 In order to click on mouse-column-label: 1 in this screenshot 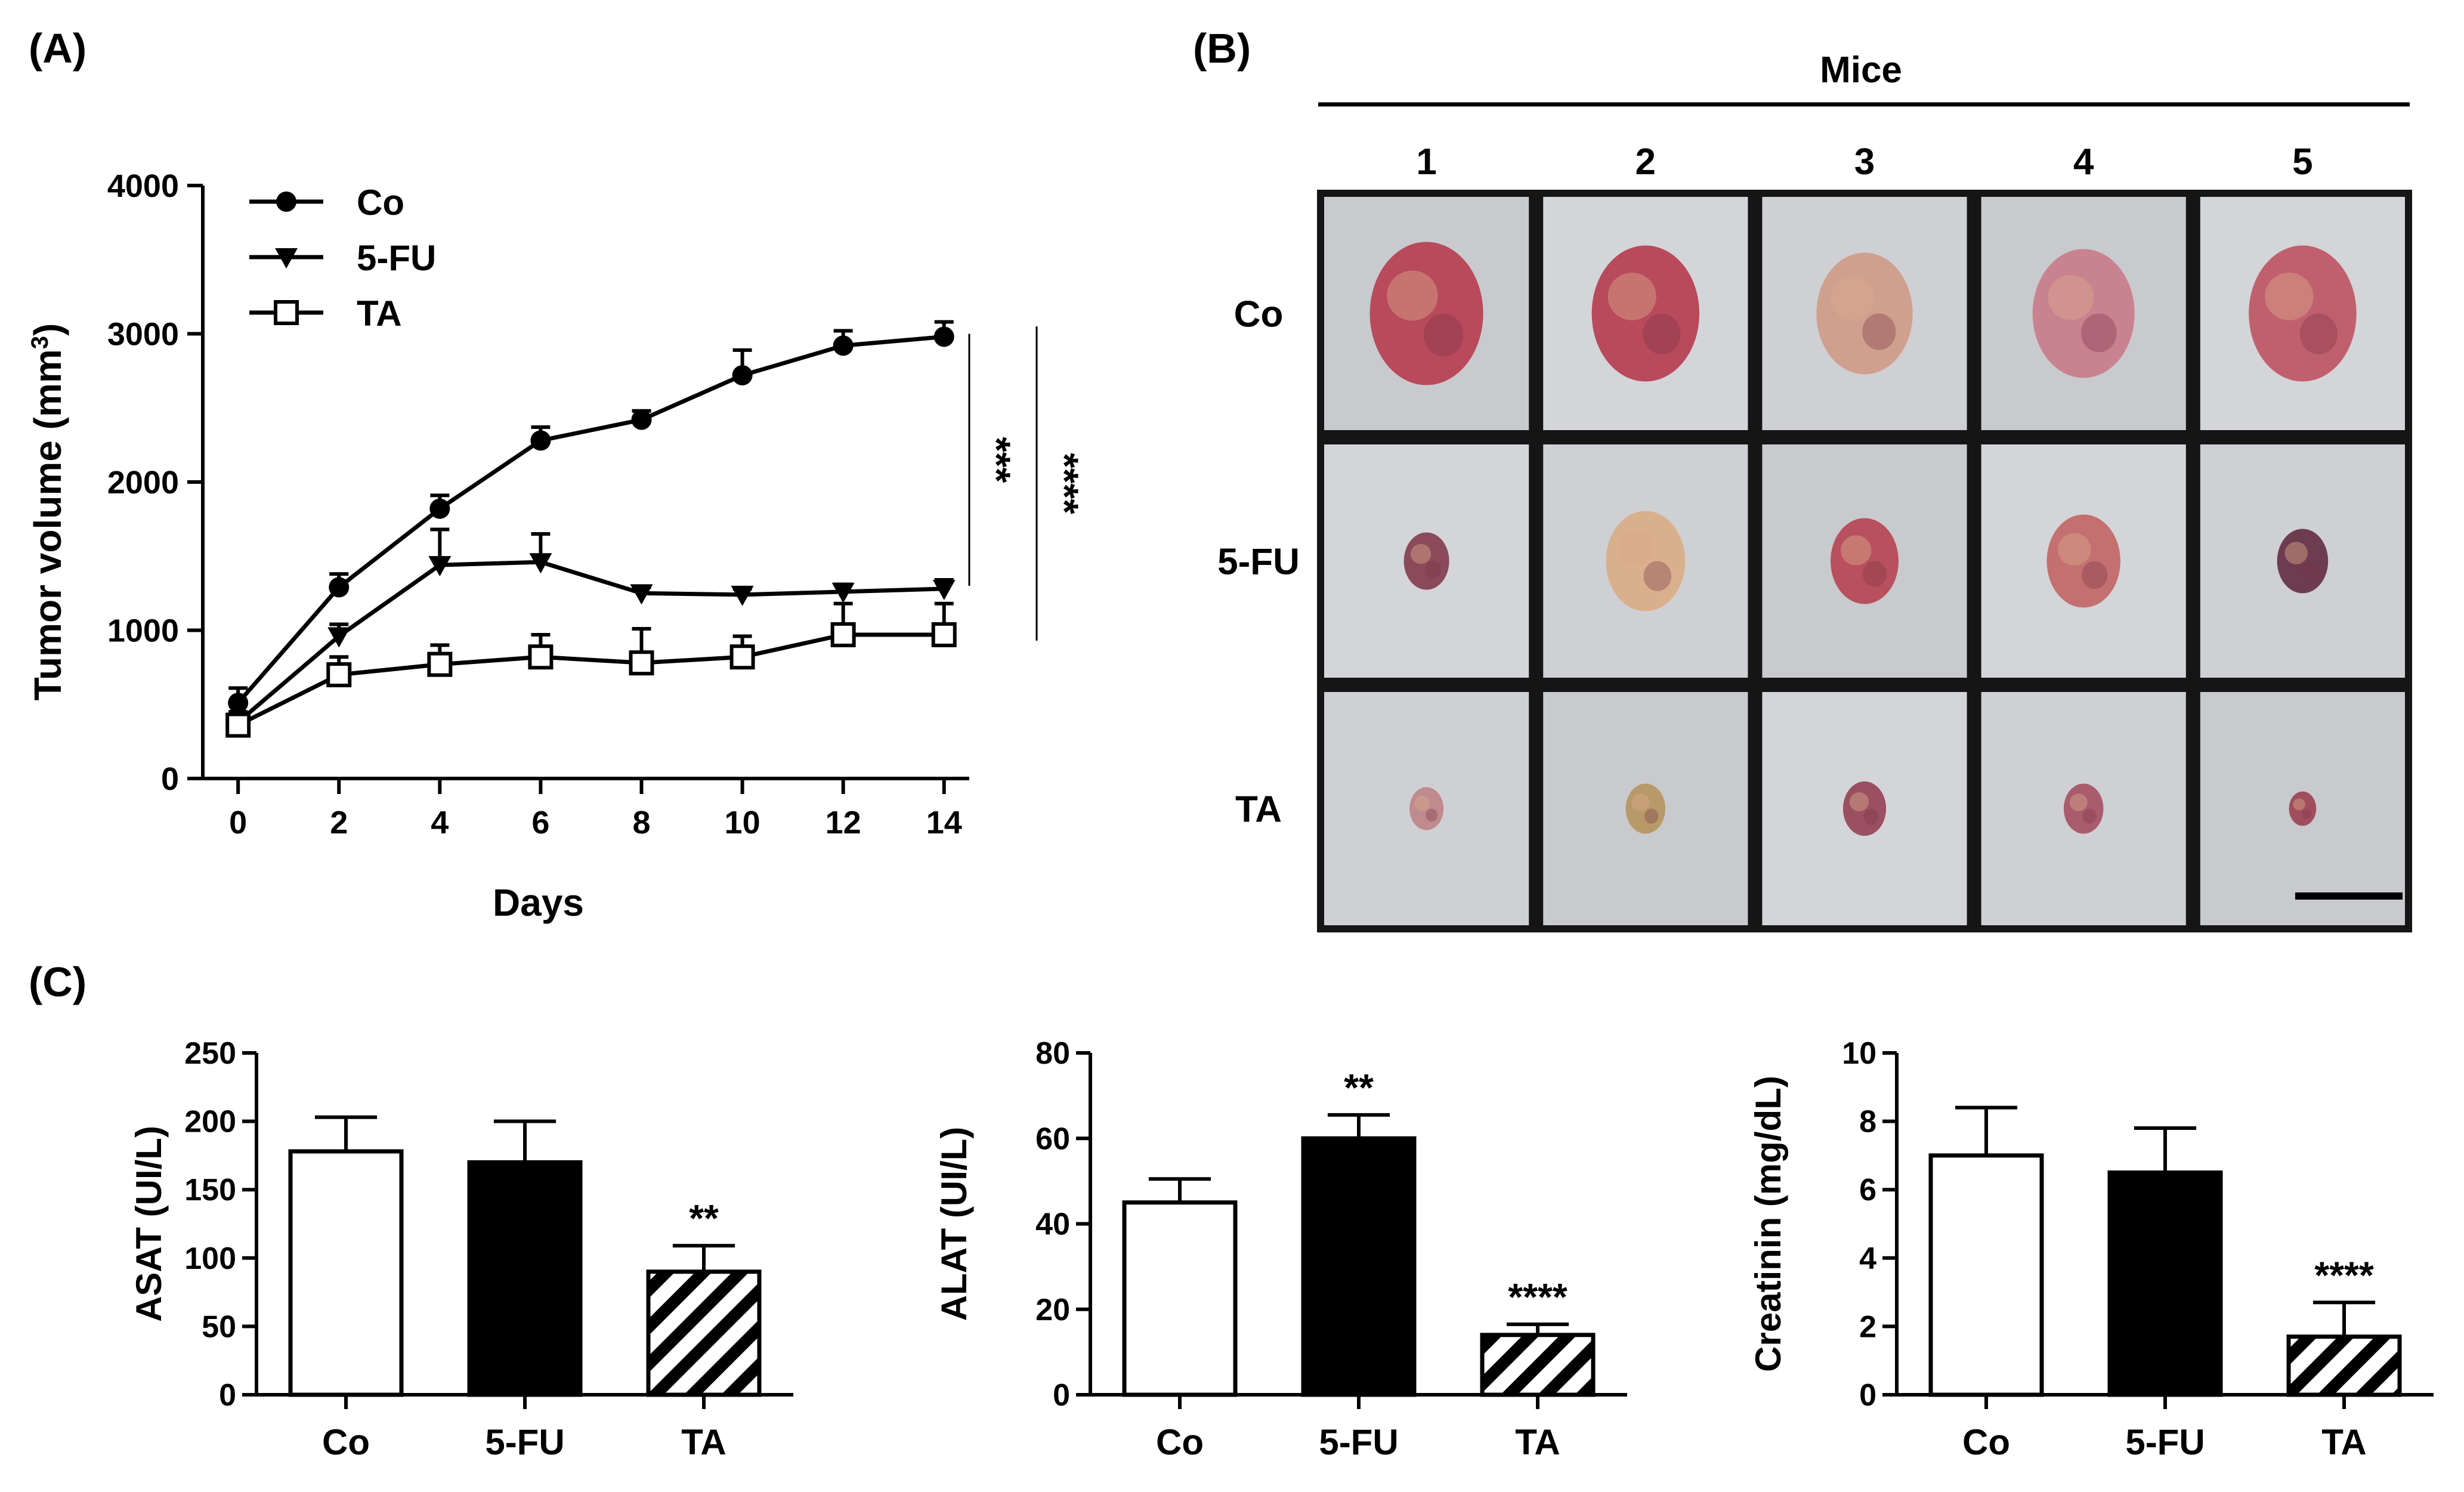, I will do `click(1426, 162)`.